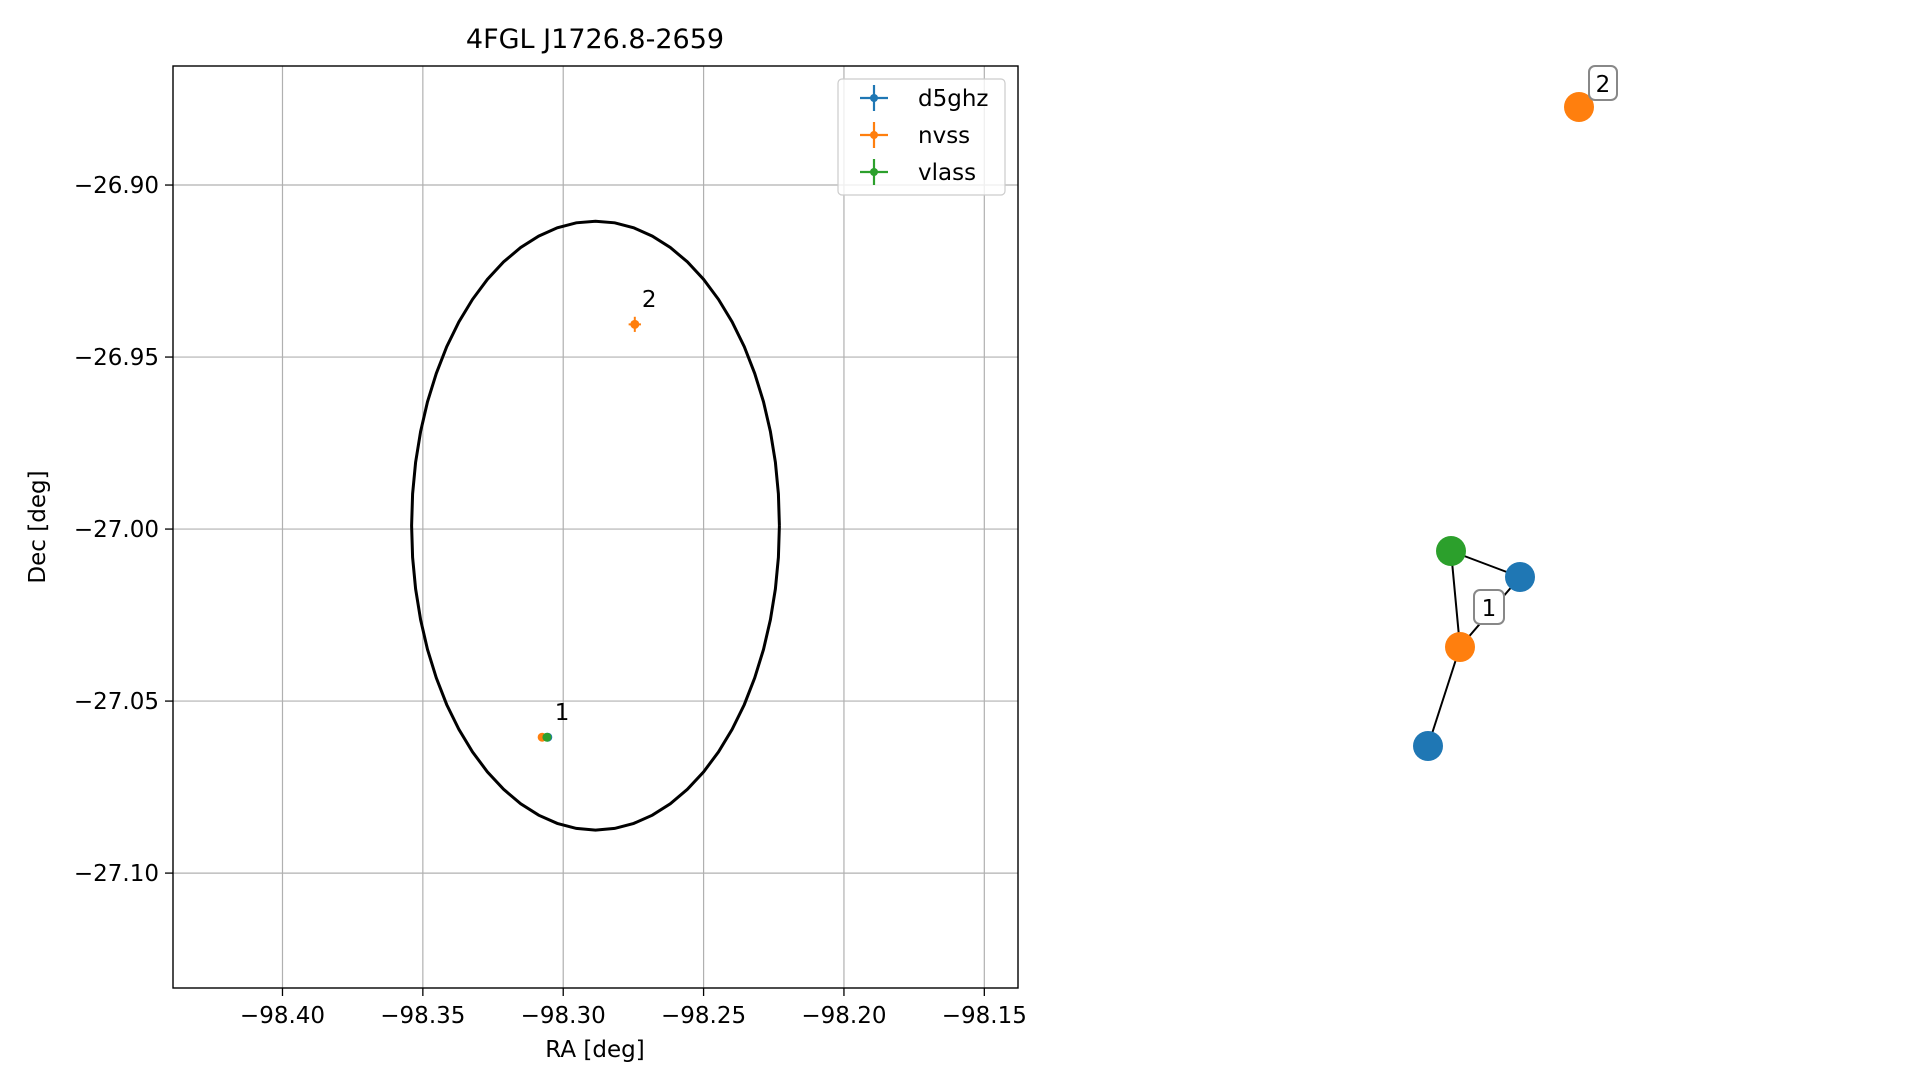  Describe the element at coordinates (633, 1008) in the screenshot. I see `x-ticks: −98.40 −98.35 −98.30 −98.25 −98.20 −98.15` at that location.